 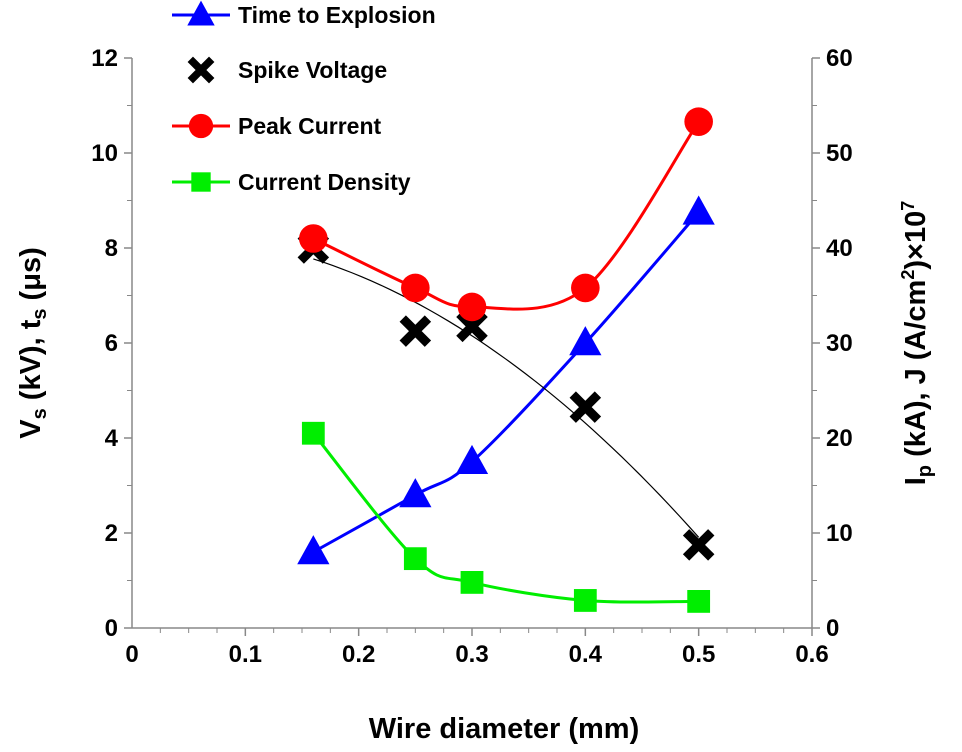 I want to click on x-axis-title: Wire diameter (mm), so click(x=504, y=729).